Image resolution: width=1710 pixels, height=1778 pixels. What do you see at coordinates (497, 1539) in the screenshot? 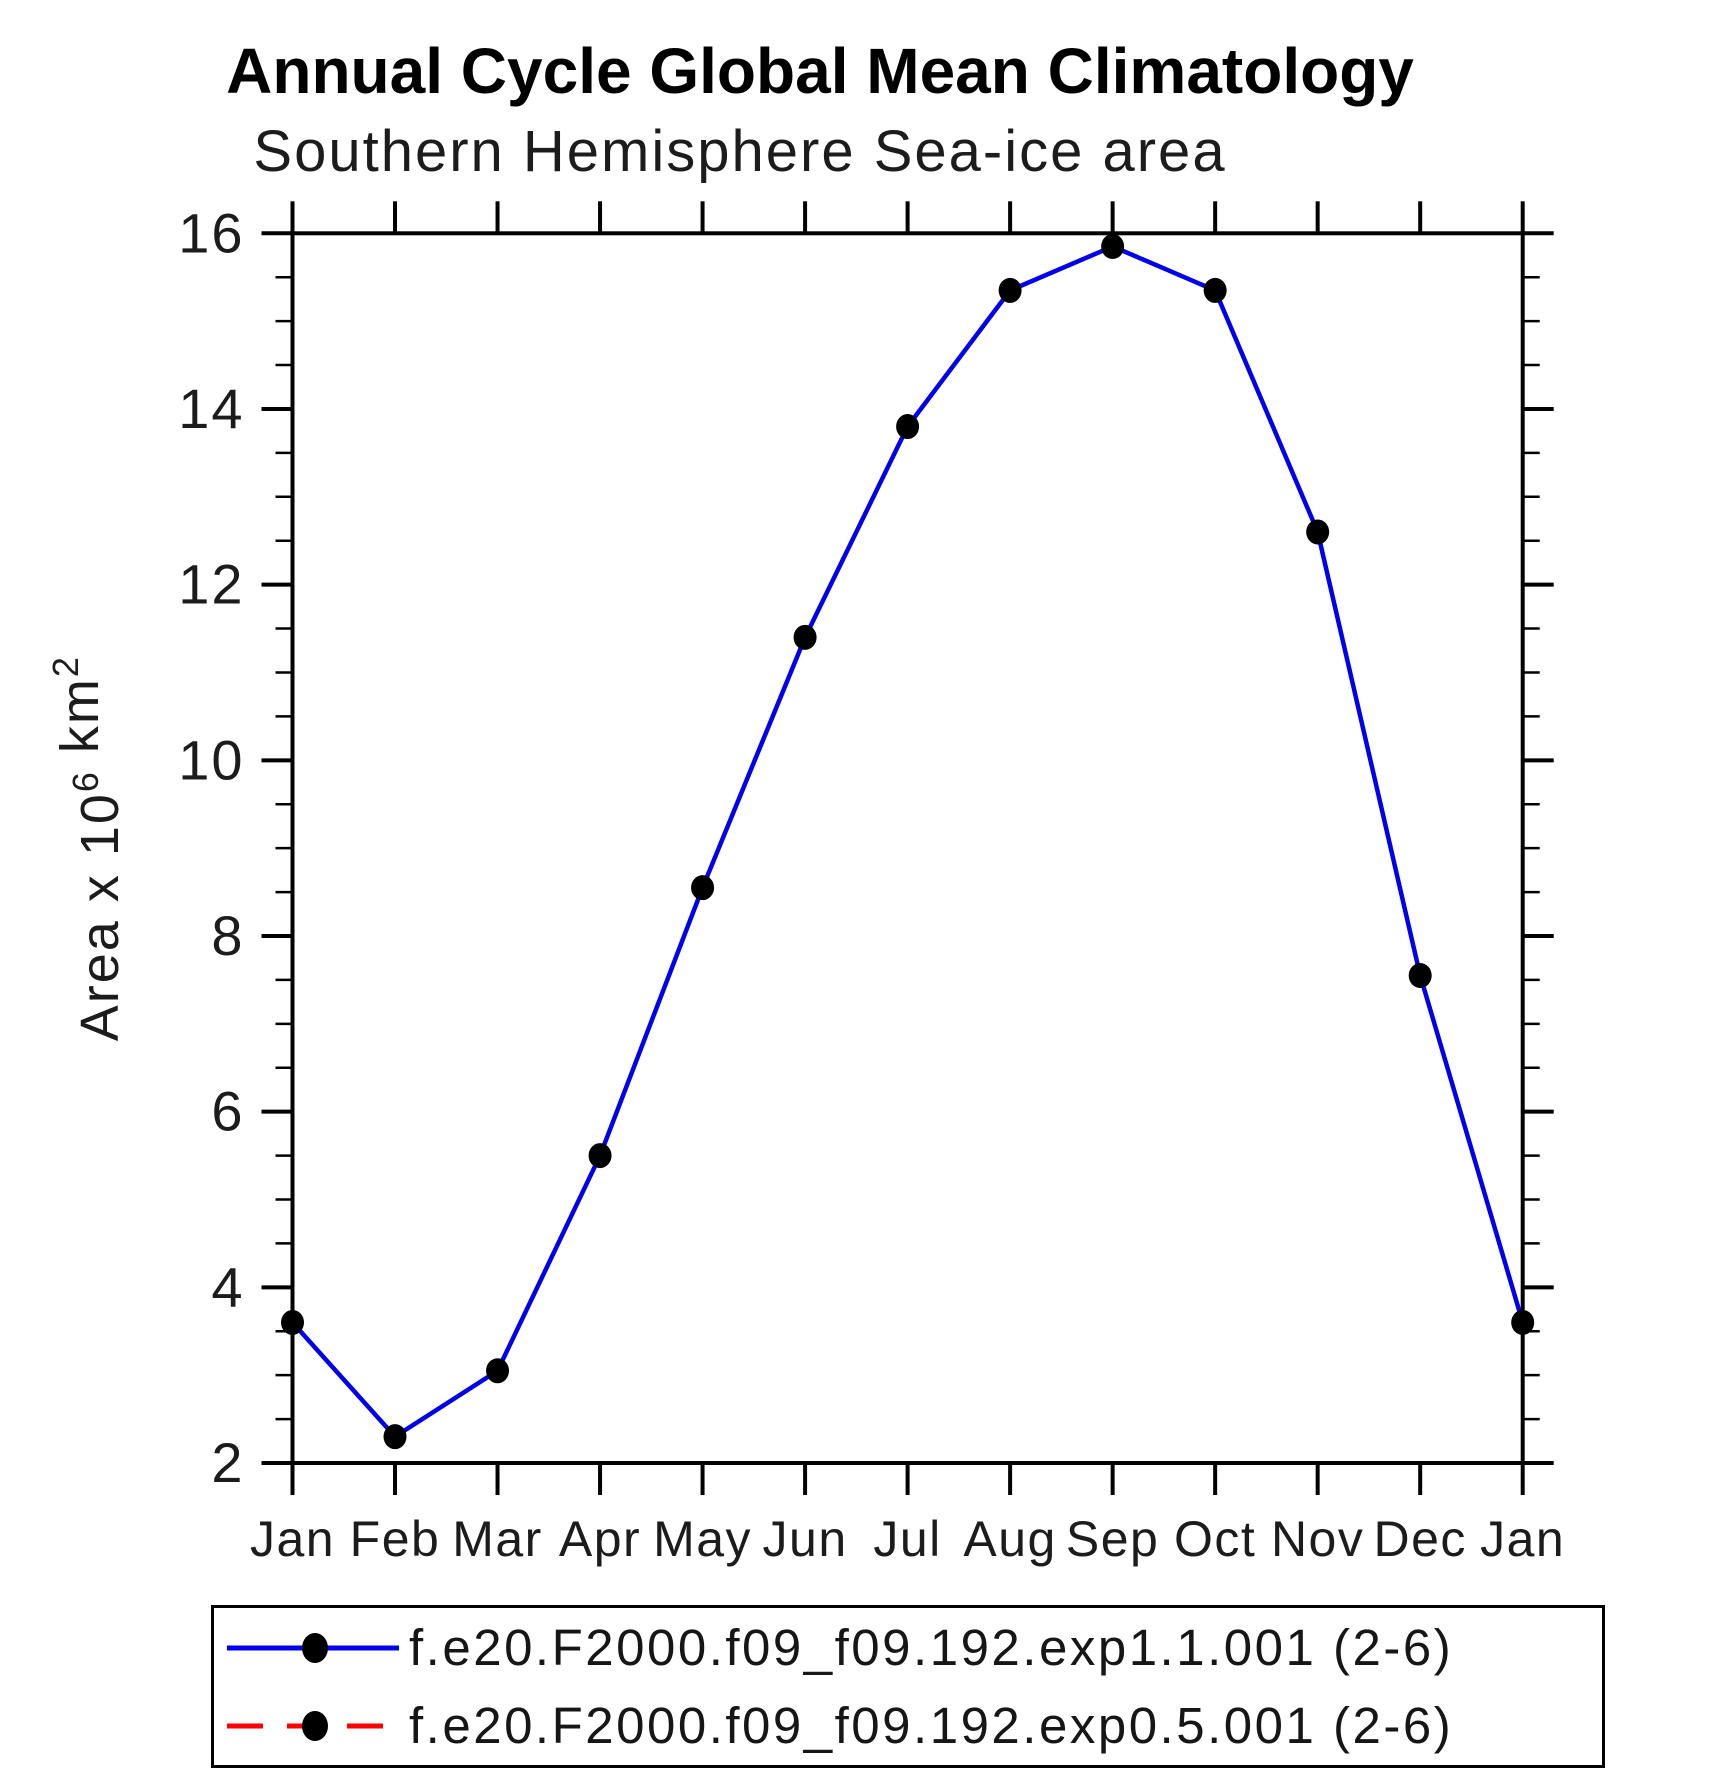
I see `x-tick-label: Mar` at bounding box center [497, 1539].